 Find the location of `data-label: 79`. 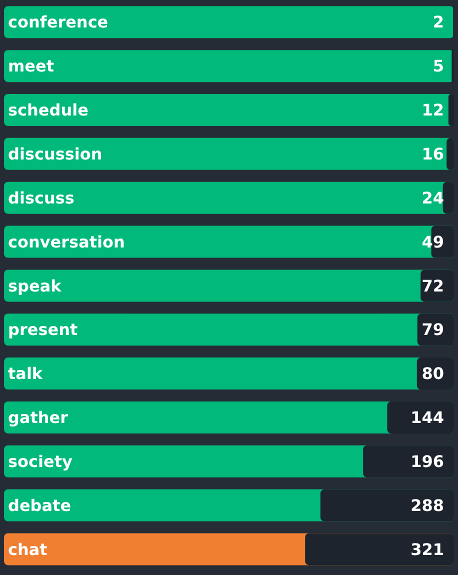

data-label: 79 is located at coordinates (433, 330).